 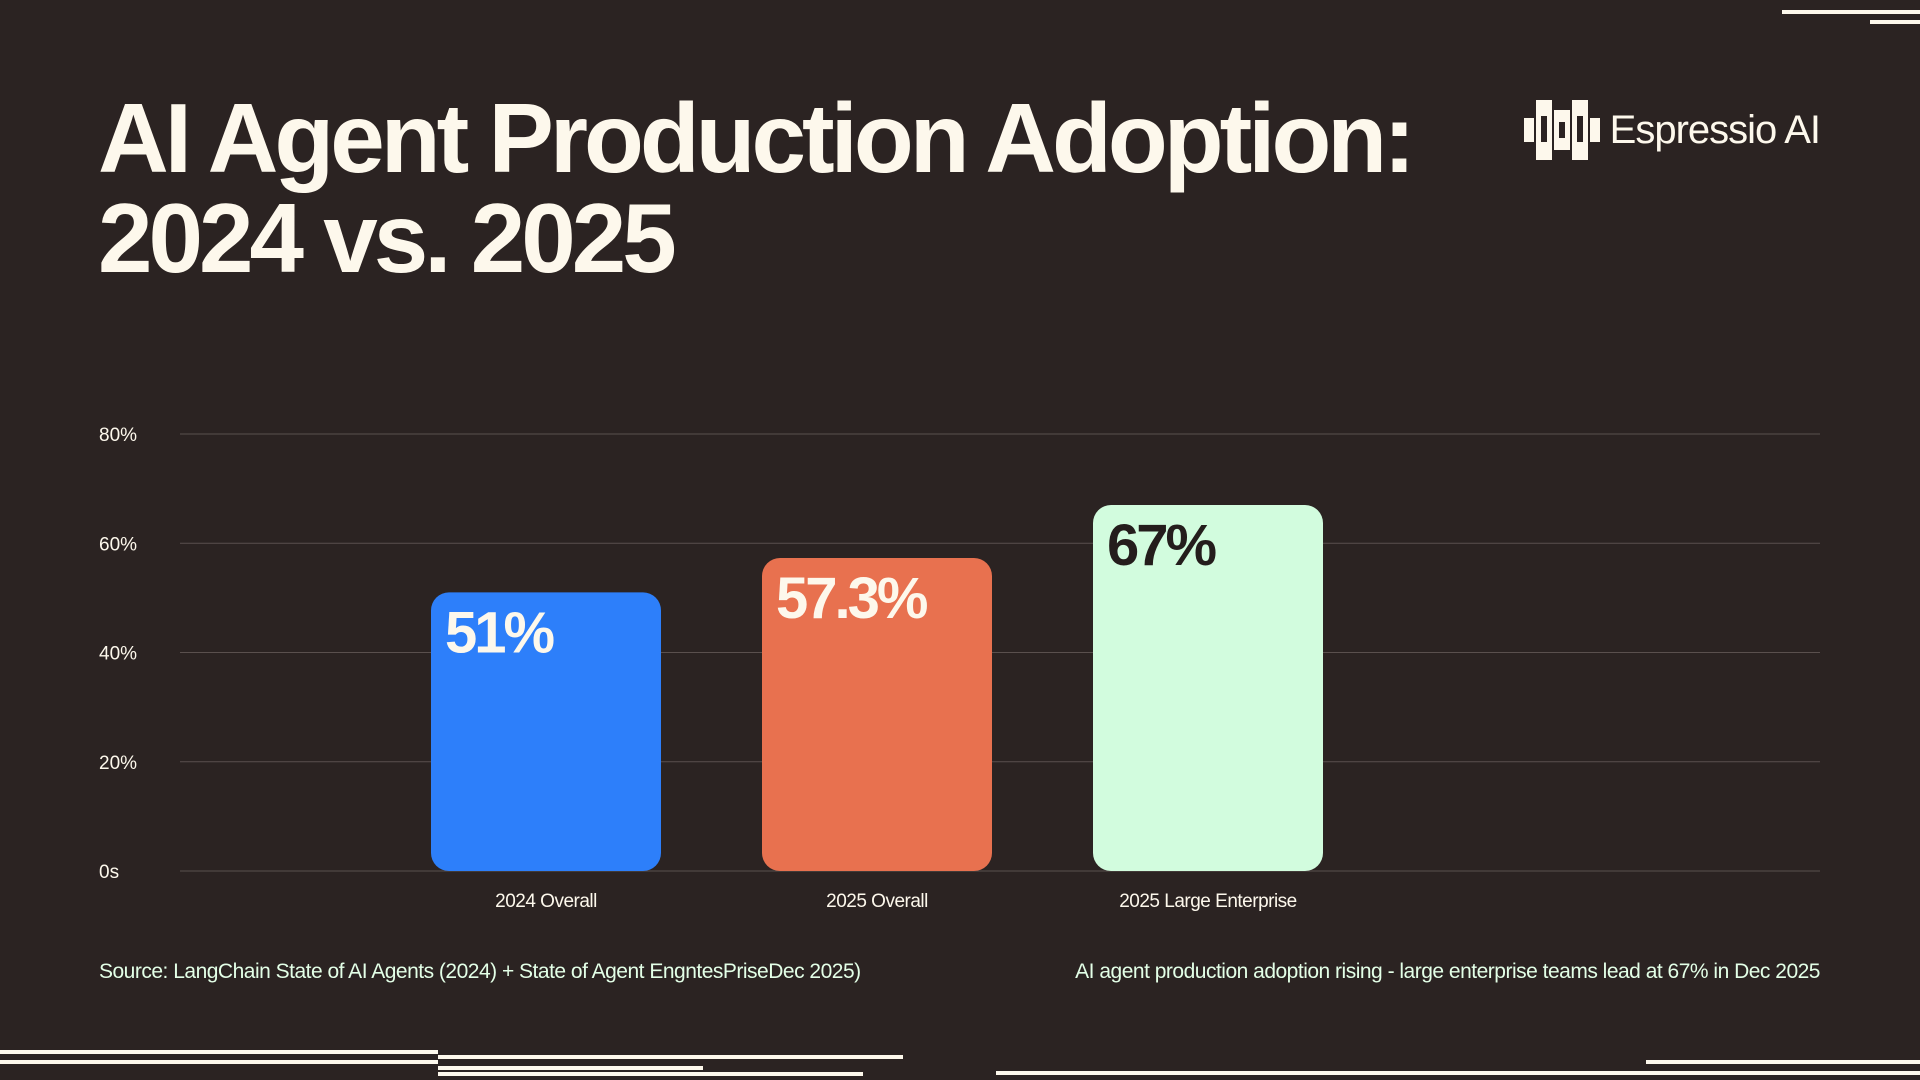 I want to click on y-tick-label: 0s, so click(x=109, y=872).